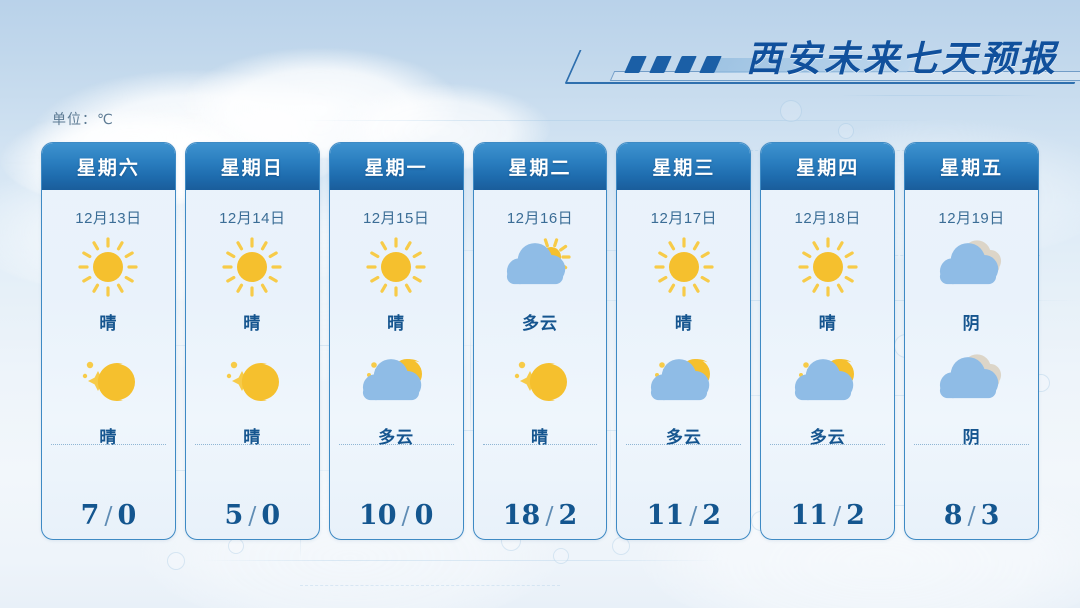  Describe the element at coordinates (521, 515) in the screenshot. I see `temperature-high: 18` at that location.